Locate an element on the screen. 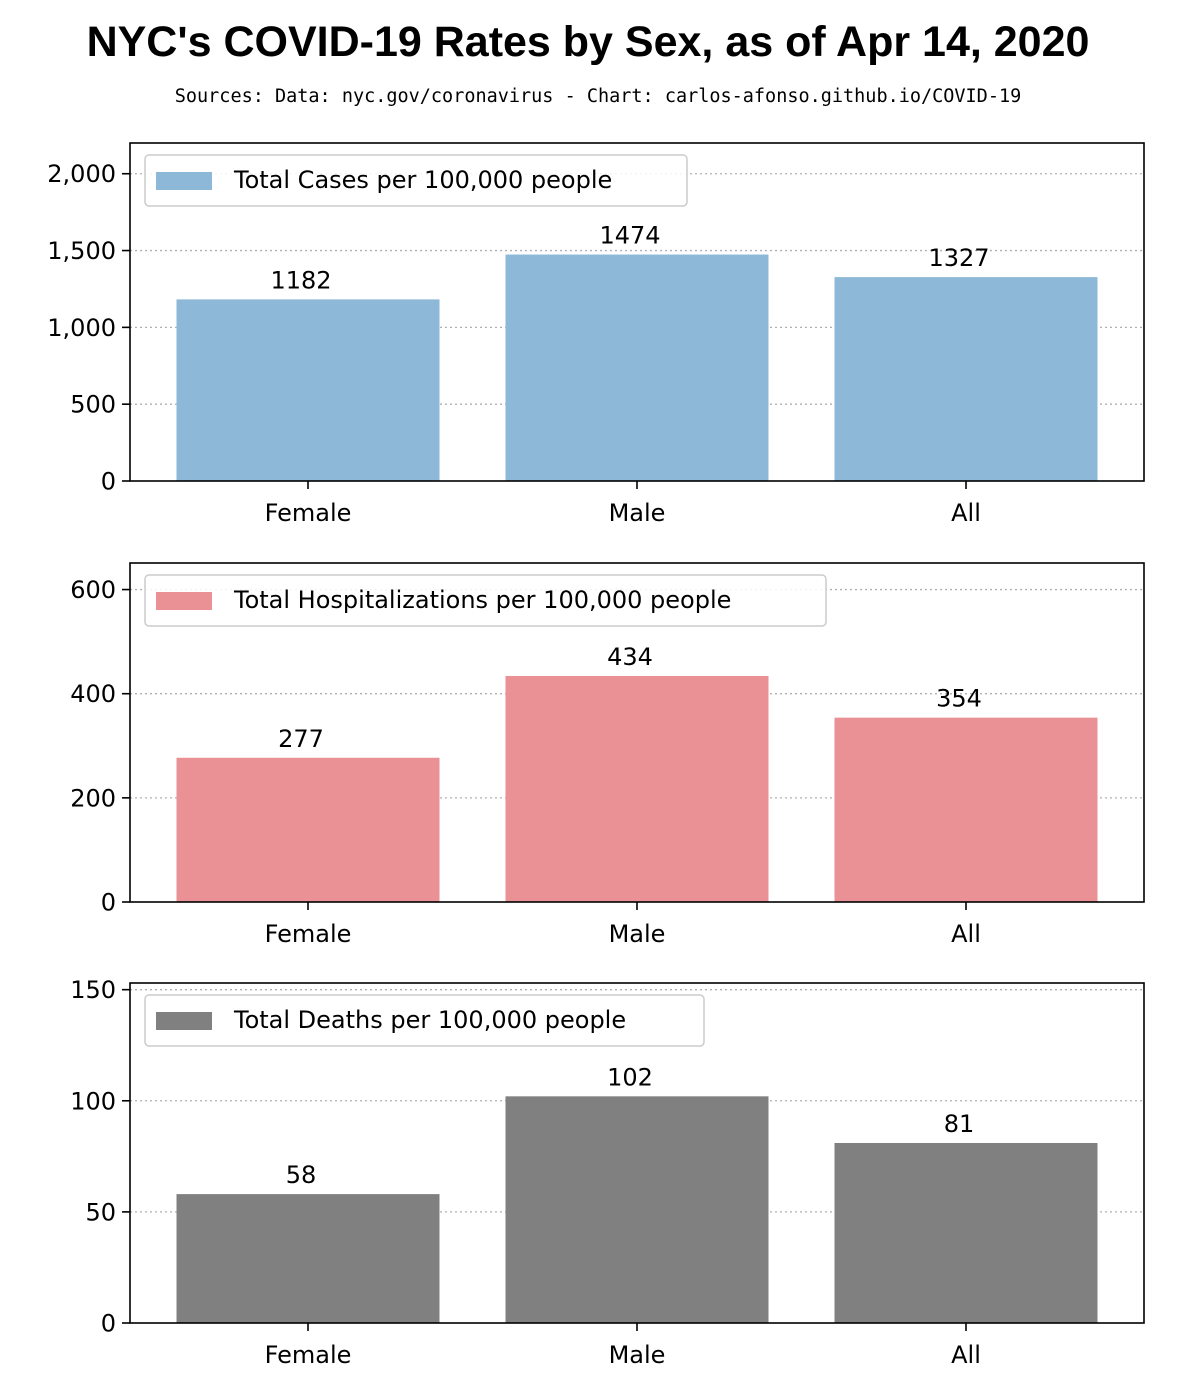  y-tick-label: 1,500 is located at coordinates (81, 251).